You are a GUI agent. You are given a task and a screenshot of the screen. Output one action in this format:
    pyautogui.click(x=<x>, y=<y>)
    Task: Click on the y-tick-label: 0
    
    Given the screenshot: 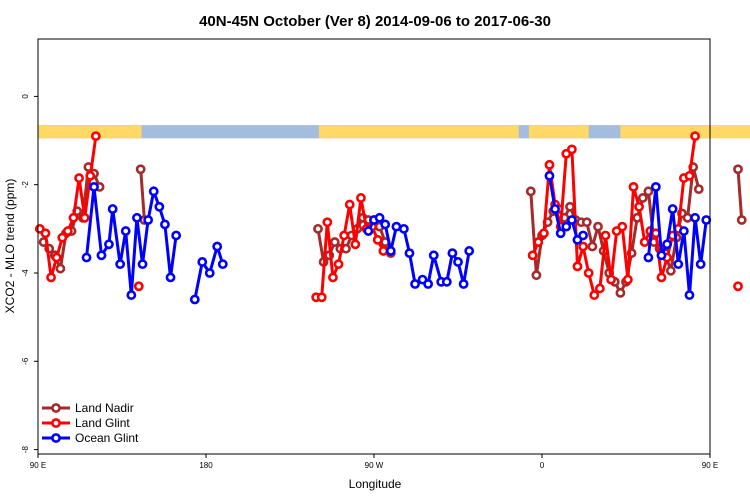 What is the action you would take?
    pyautogui.click(x=25, y=96)
    